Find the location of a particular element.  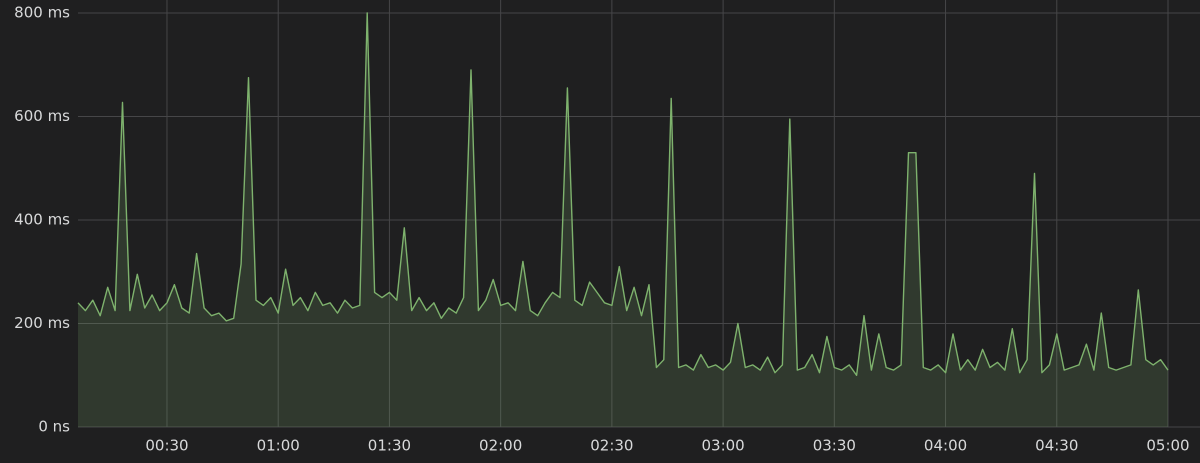

x-tick-label: 02:30 is located at coordinates (611, 446).